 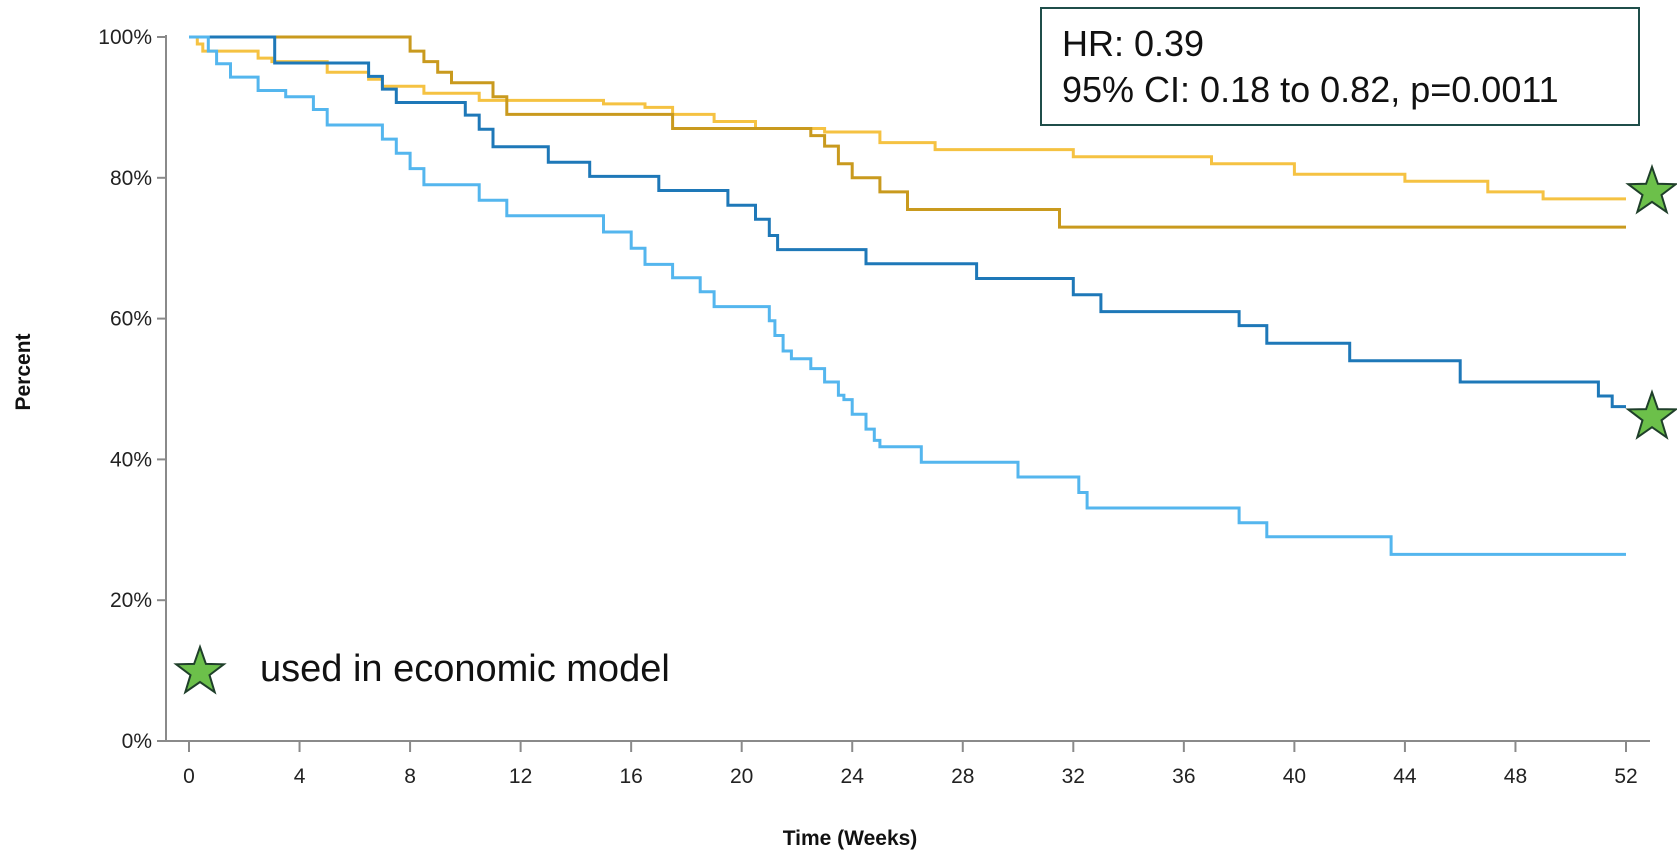 What do you see at coordinates (189, 776) in the screenshot?
I see `x-tick-label: 0` at bounding box center [189, 776].